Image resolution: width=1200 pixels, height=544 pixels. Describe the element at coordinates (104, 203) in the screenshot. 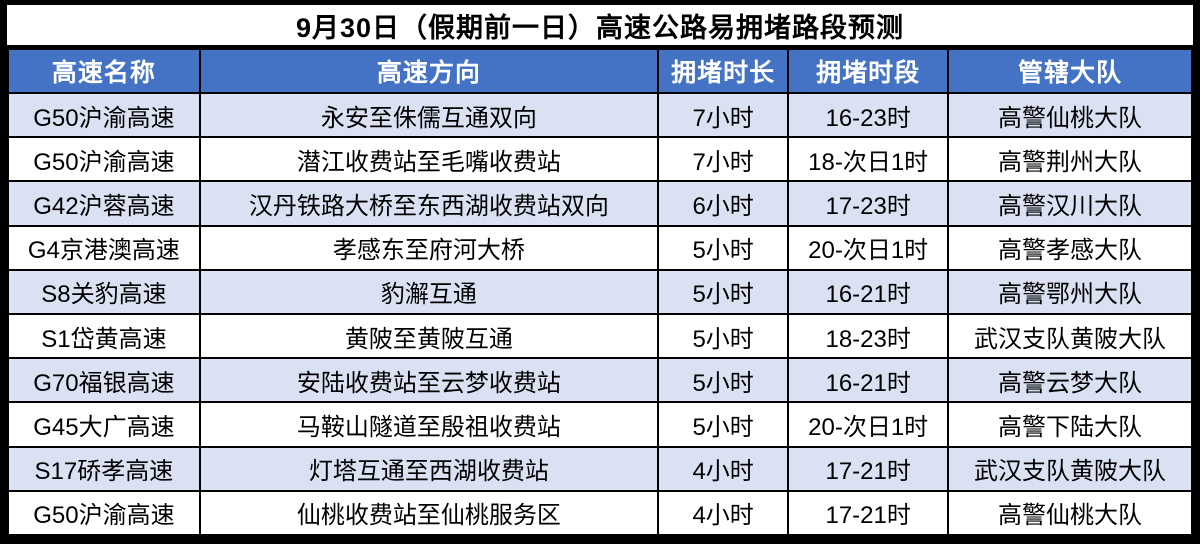

I see `cell-highway-name: G42沪蓉高速` at that location.